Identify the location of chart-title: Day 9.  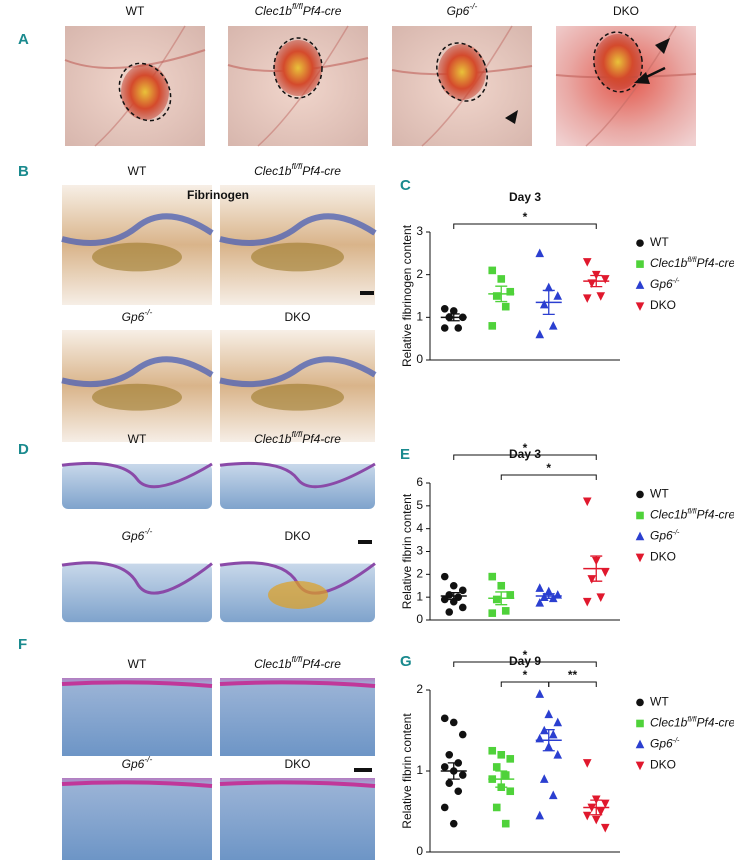
(525, 661).